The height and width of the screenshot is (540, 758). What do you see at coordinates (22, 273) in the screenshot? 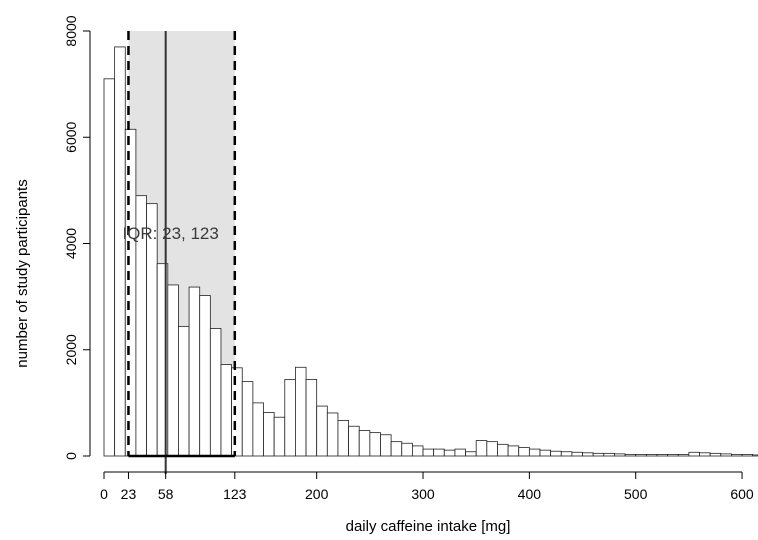
I see `y-axis-title: number of study participants` at bounding box center [22, 273].